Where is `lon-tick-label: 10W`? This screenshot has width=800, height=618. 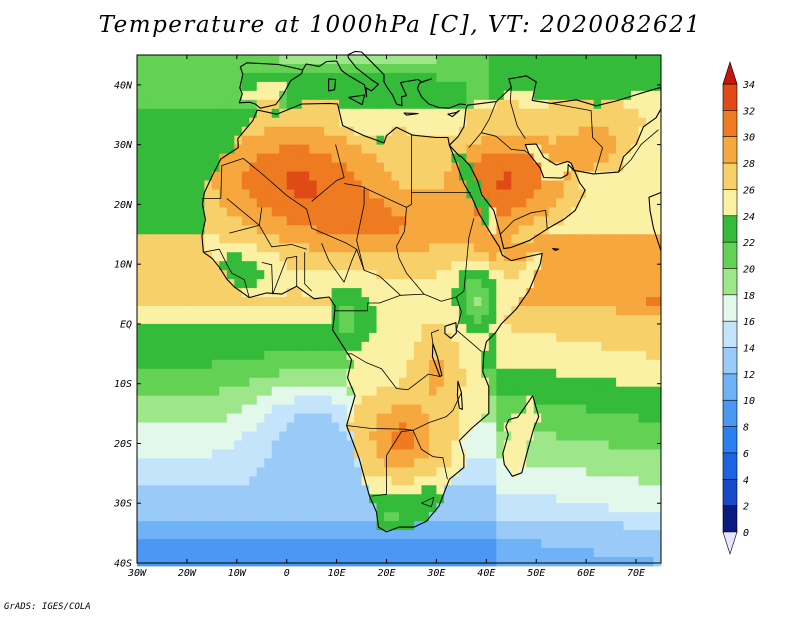 lon-tick-label: 10W is located at coordinates (237, 573).